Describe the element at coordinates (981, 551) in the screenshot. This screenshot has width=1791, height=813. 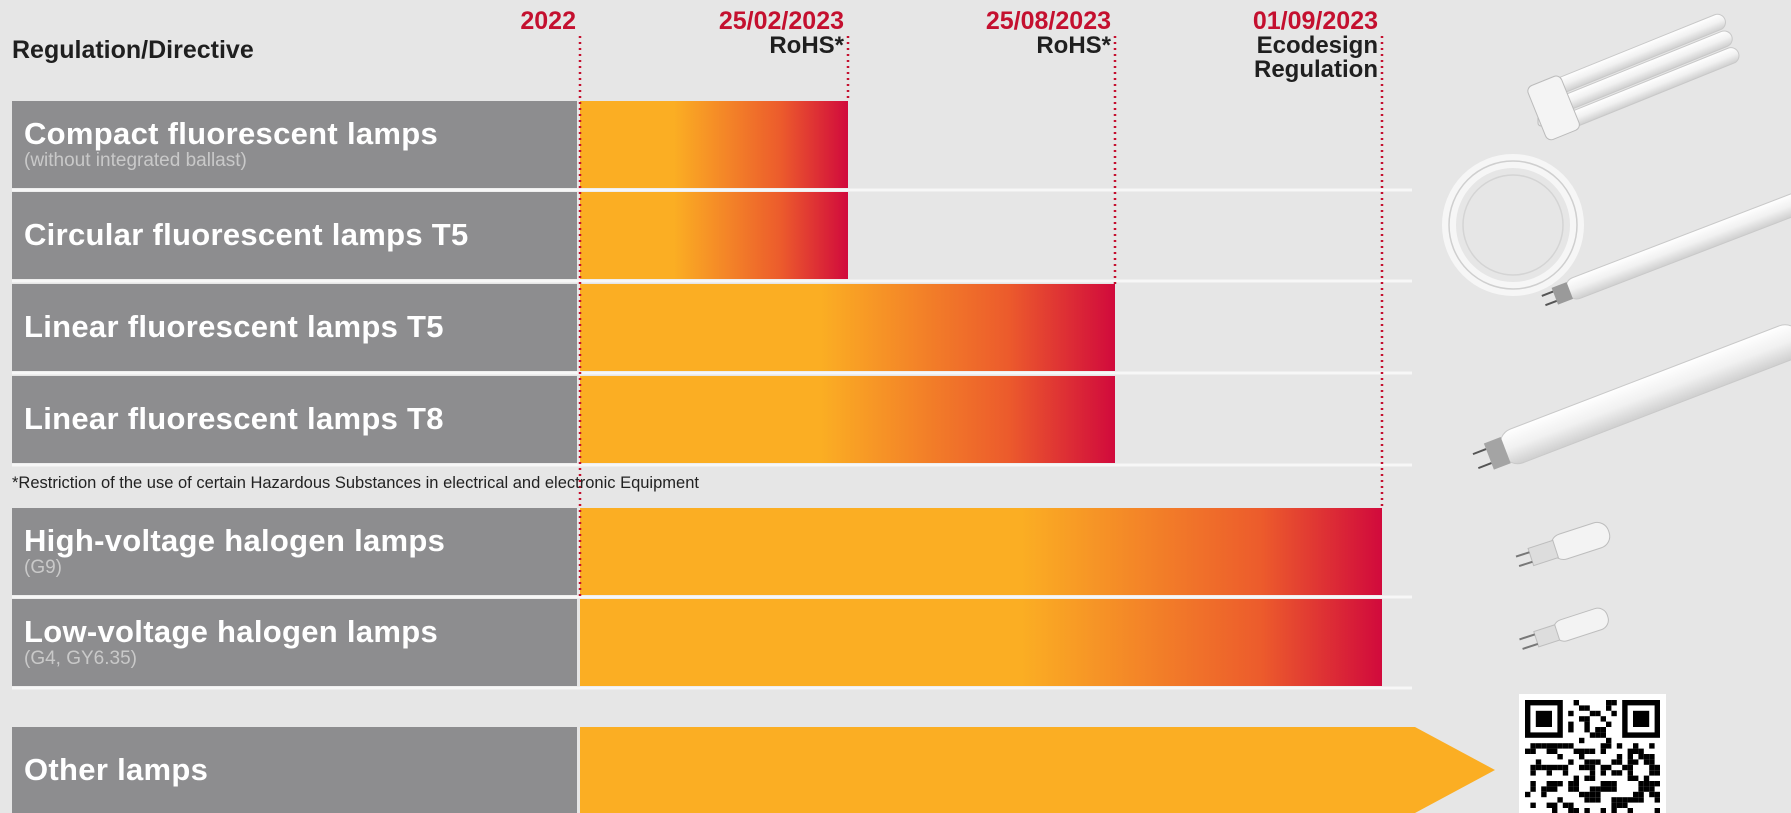
I see `bar-high-voltage-halogen-lamps` at that location.